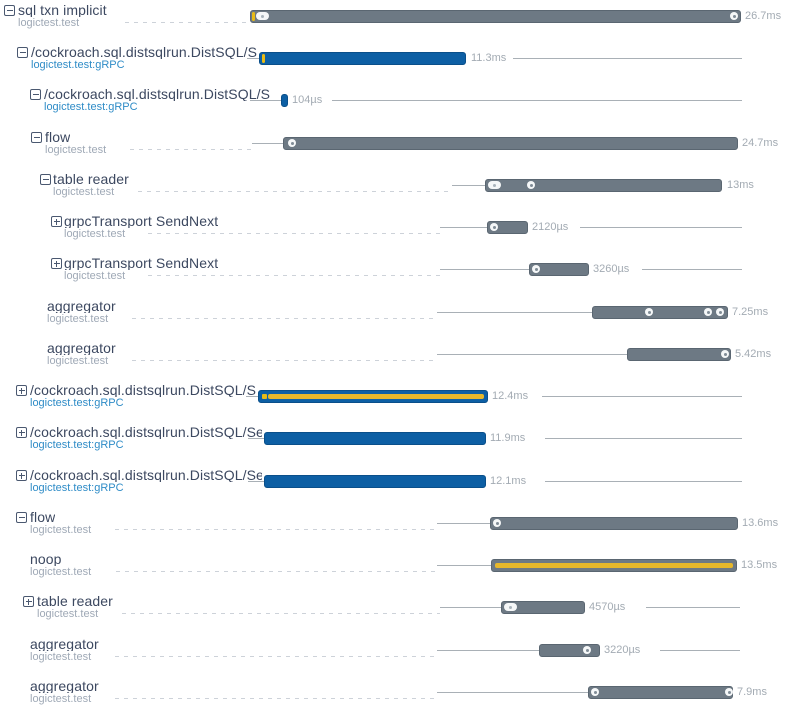 The width and height of the screenshot is (786, 714). What do you see at coordinates (611, 269) in the screenshot?
I see `duration-label: 3260µs` at bounding box center [611, 269].